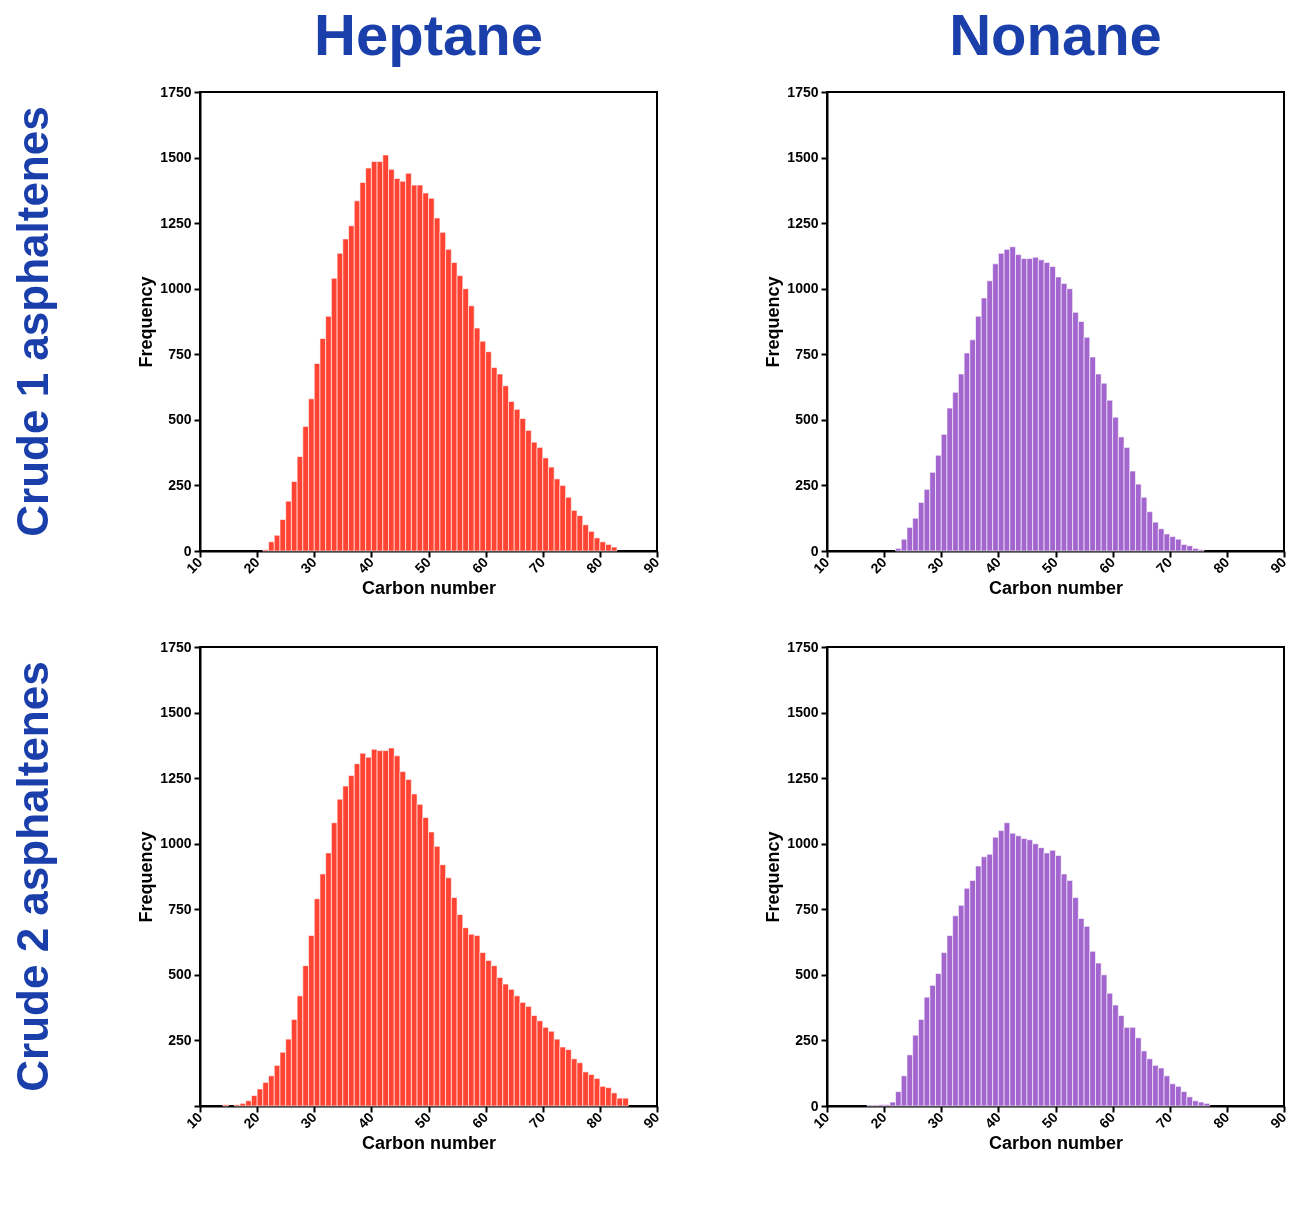  Describe the element at coordinates (194, 1120) in the screenshot. I see `x-tick-label: 10` at that location.